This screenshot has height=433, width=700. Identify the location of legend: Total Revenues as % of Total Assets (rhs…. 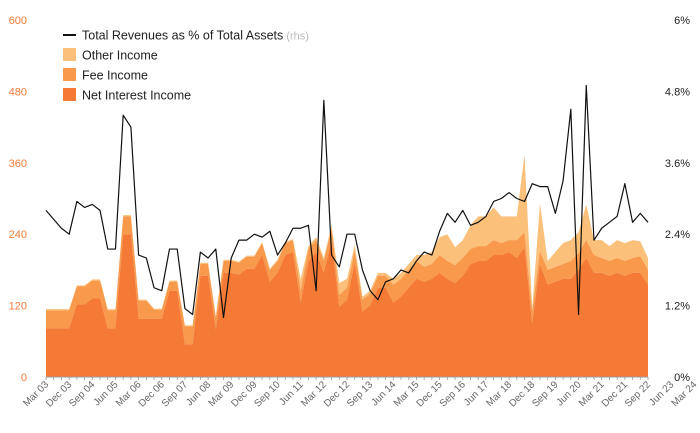
(186, 66).